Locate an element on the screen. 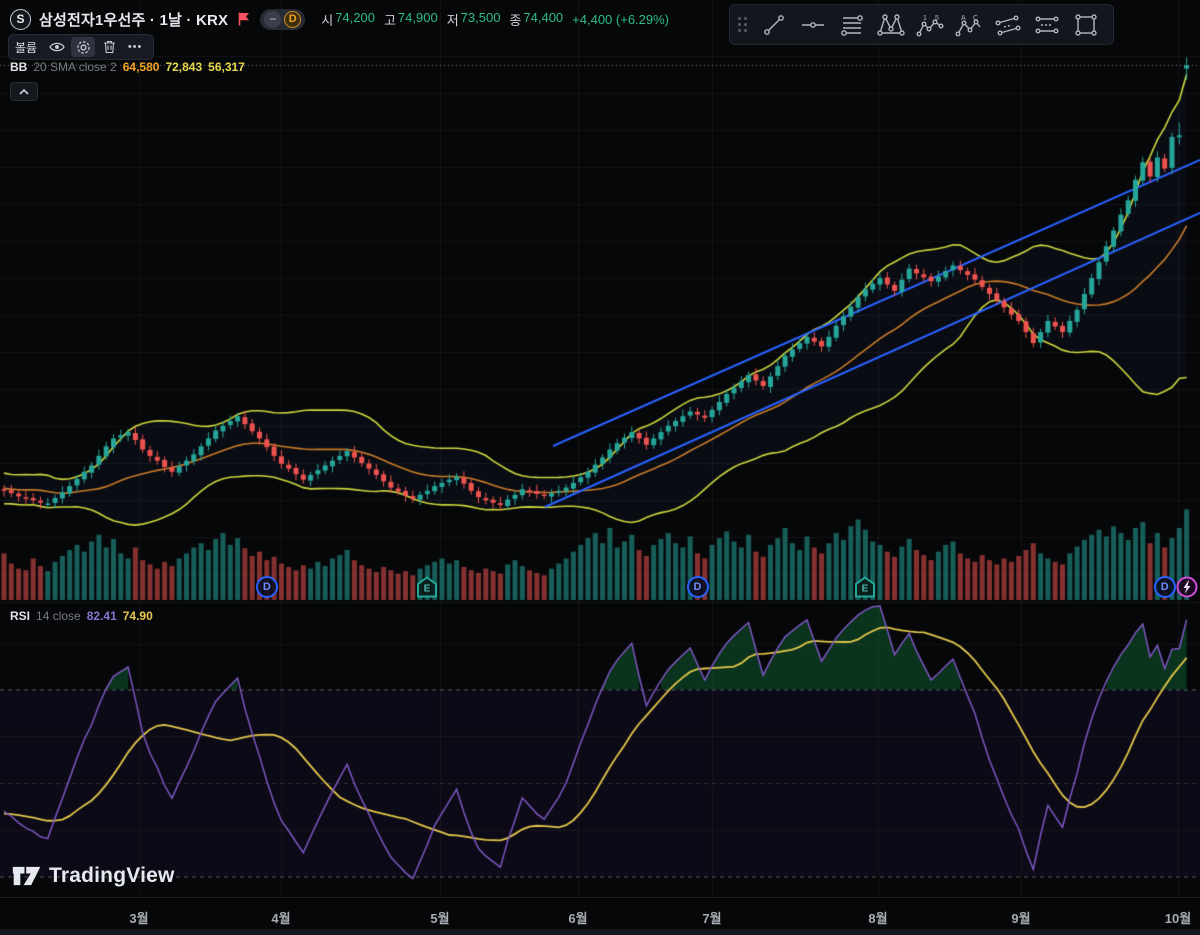  low-value: 73,500 is located at coordinates (480, 17).